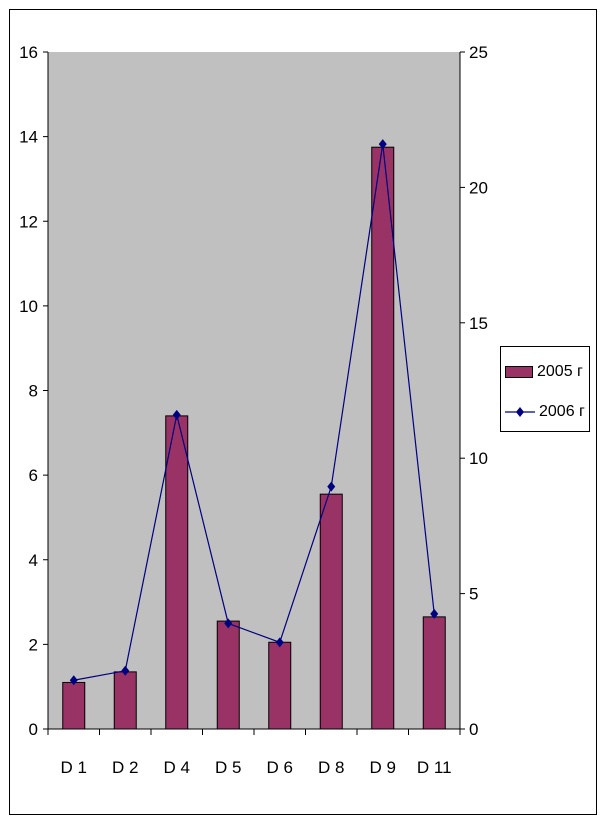 The width and height of the screenshot is (602, 821). What do you see at coordinates (562, 411) in the screenshot?
I see `legend-label-2006: 2006 г` at bounding box center [562, 411].